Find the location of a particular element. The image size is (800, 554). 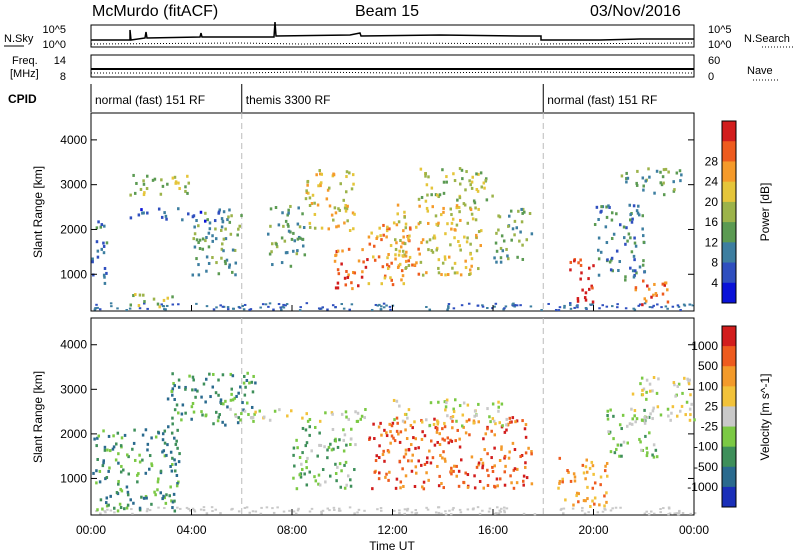

colorbar-tick-label: 1000 is located at coordinates (704, 346).